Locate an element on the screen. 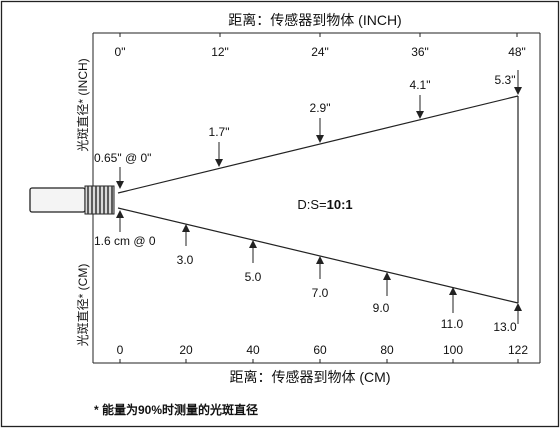 The image size is (560, 433). spot-cm-label: 9.0 is located at coordinates (381, 308).